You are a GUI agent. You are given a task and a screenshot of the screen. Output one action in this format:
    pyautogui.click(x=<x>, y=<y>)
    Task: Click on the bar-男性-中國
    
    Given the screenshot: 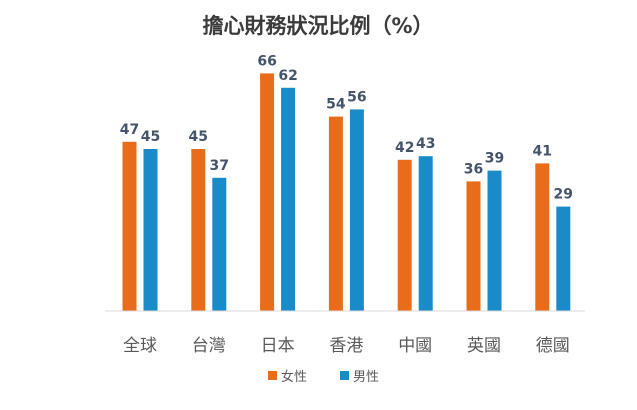 What is the action you would take?
    pyautogui.click(x=425, y=233)
    